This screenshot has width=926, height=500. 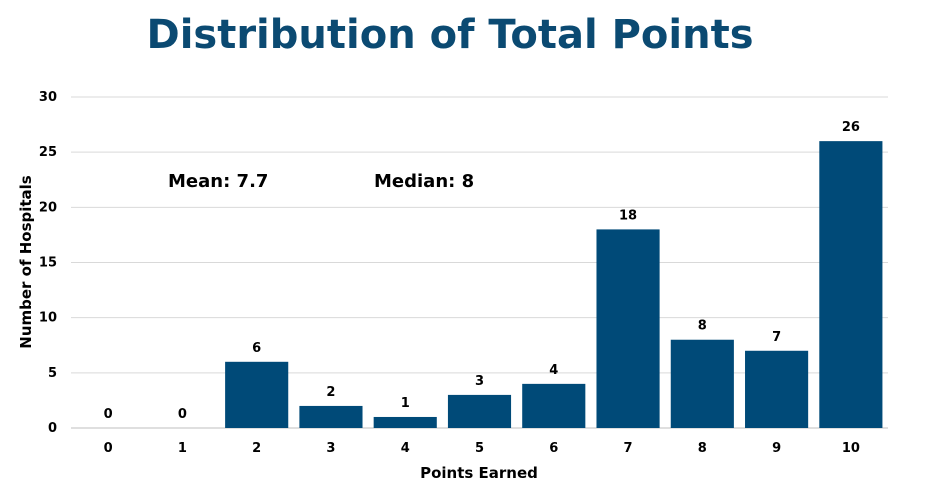 I want to click on x-tick-label: 10, so click(x=851, y=448).